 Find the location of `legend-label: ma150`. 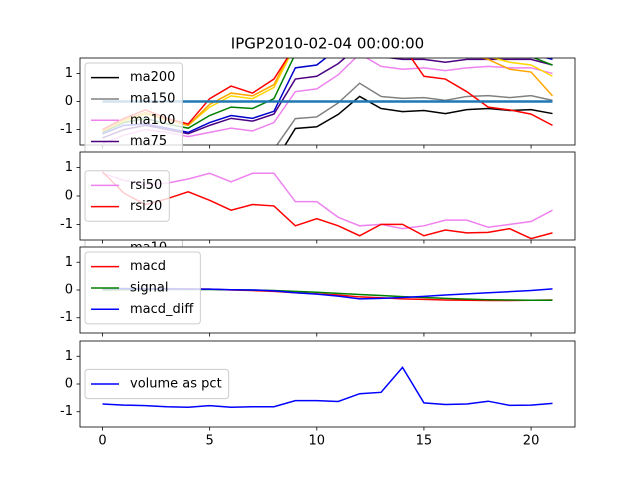

legend-label: ma150 is located at coordinates (152, 98).